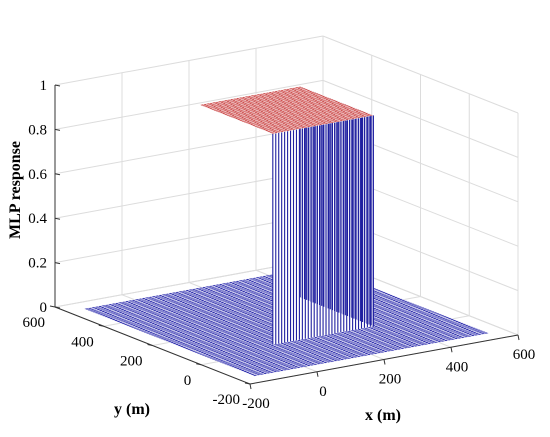  What do you see at coordinates (37, 264) in the screenshot?
I see `z-tick-label: 0.2` at bounding box center [37, 264].